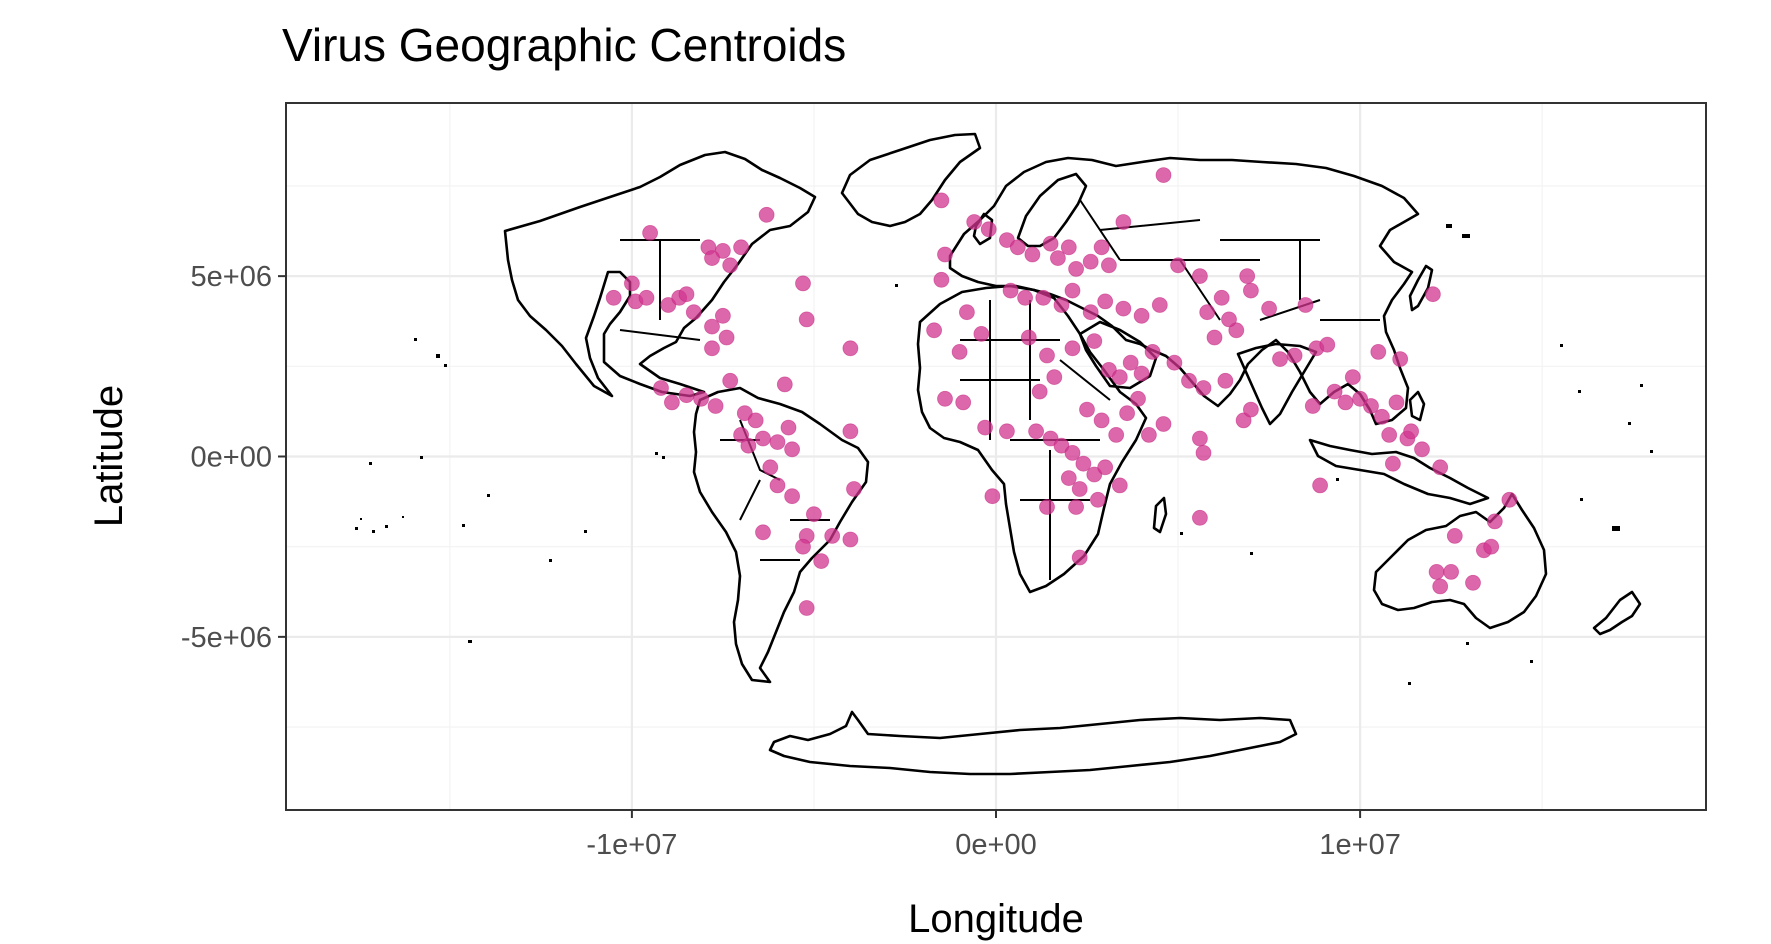 The height and width of the screenshot is (944, 1771). What do you see at coordinates (996, 919) in the screenshot?
I see `x-axis-title: Longitude` at bounding box center [996, 919].